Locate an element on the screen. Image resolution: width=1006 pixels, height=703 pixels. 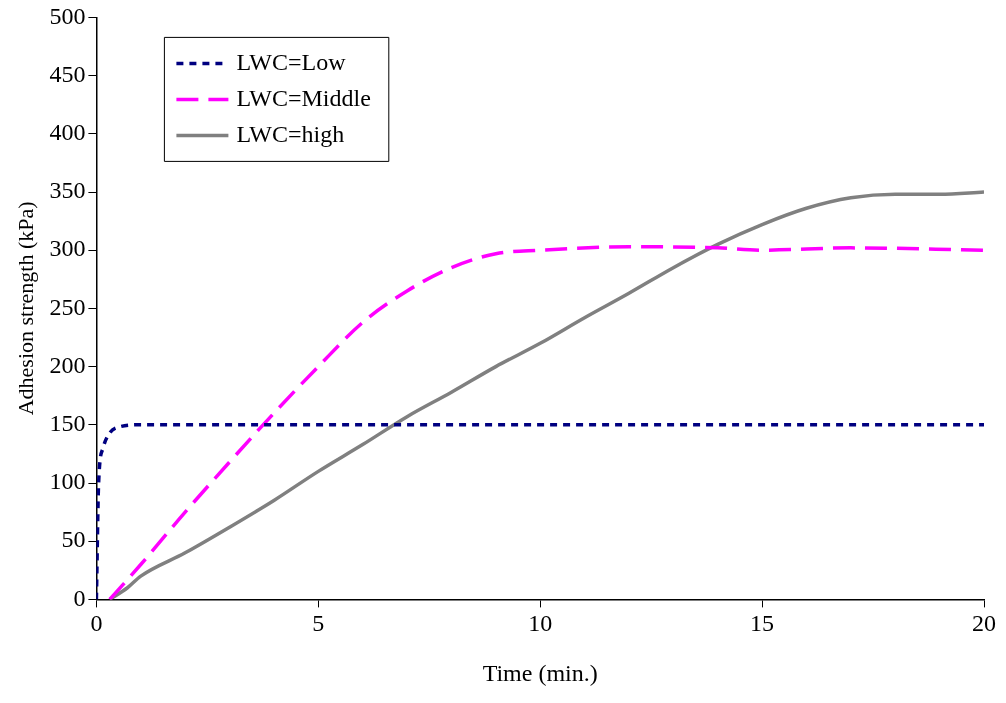
y-tick-label: 500 is located at coordinates (67, 15).